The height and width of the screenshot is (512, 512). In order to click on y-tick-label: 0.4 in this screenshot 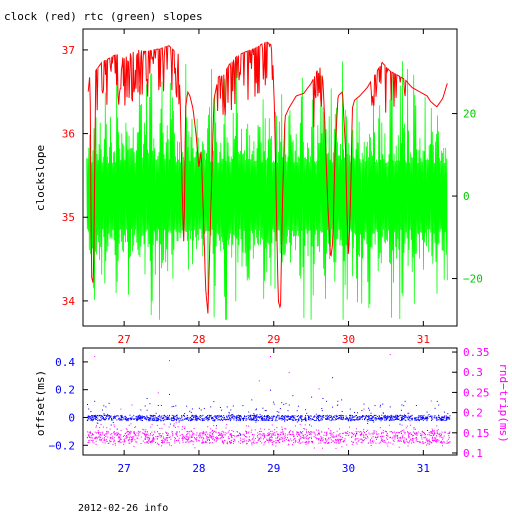, I will do `click(65, 362)`.